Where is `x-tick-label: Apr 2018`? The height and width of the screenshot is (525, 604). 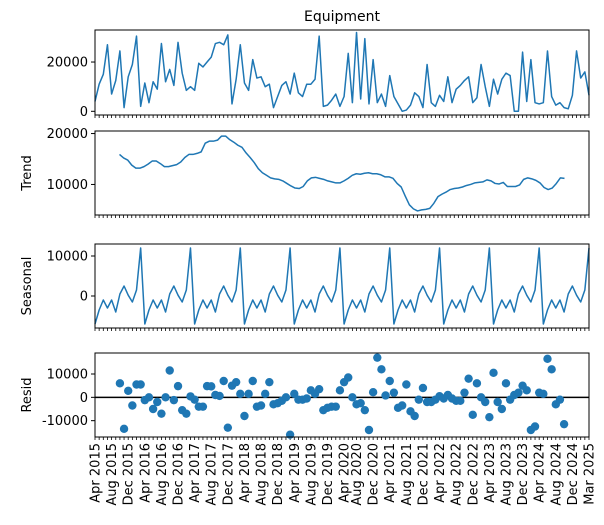
x-tick-label: Apr 2018 is located at coordinates (245, 473).